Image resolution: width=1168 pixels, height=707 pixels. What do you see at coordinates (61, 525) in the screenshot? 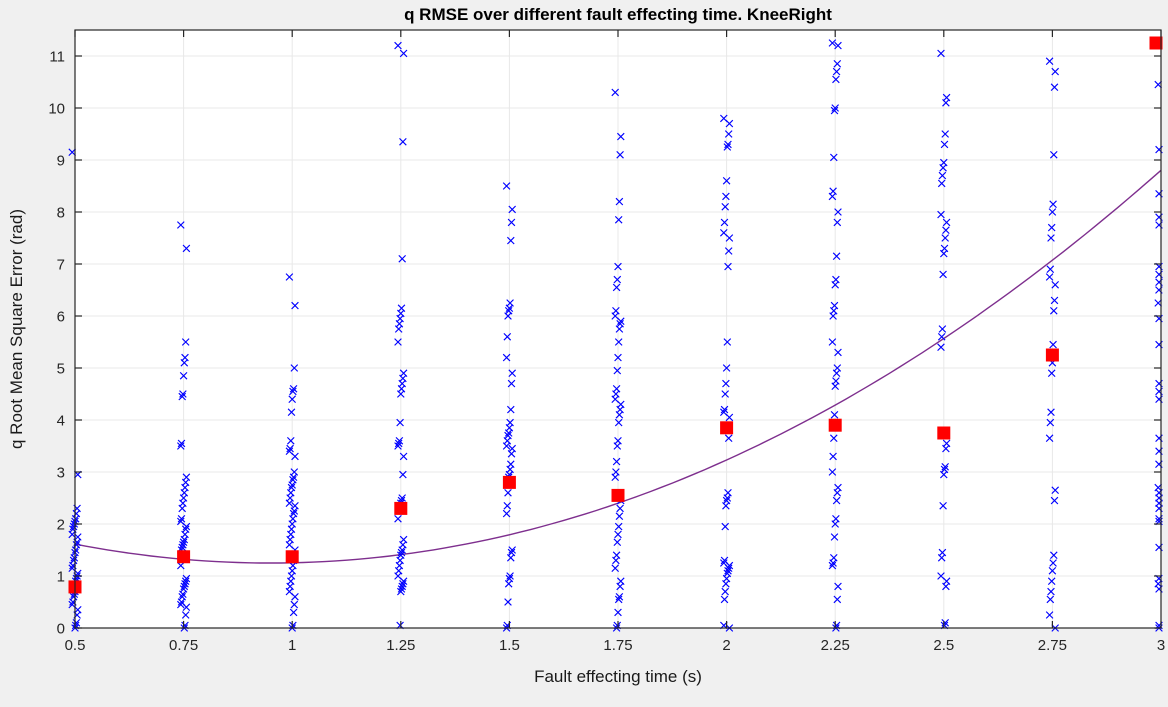
I see `y-tick-label: 2` at bounding box center [61, 525].